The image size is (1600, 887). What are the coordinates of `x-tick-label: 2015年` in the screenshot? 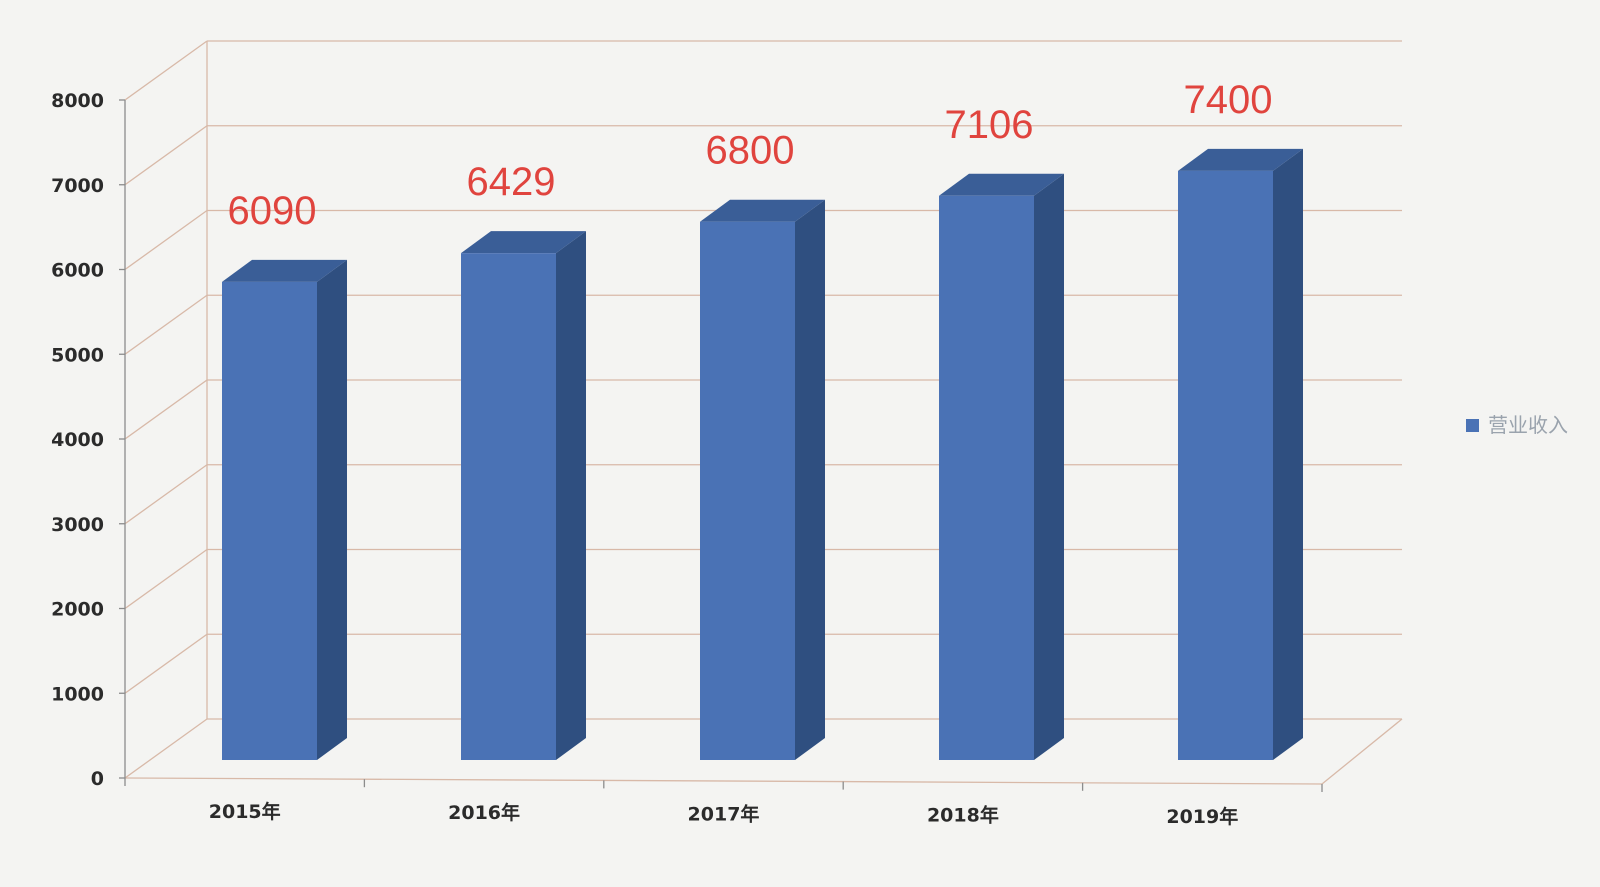 It's located at (245, 811).